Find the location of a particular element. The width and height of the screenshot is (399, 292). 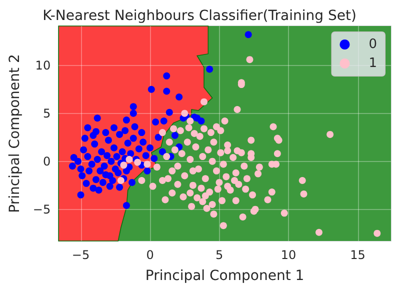

chart-title: K-Nearest Neighbours Classifier(Training Set) is located at coordinates (199, 16).